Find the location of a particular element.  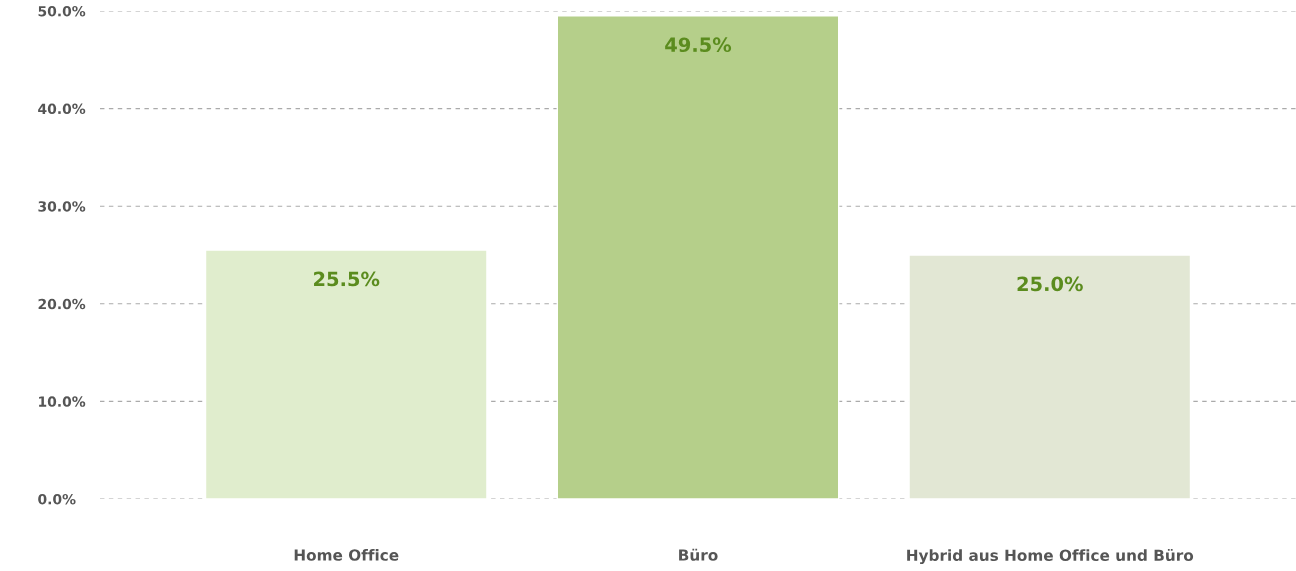

data-label: 25.0% is located at coordinates (1050, 284).